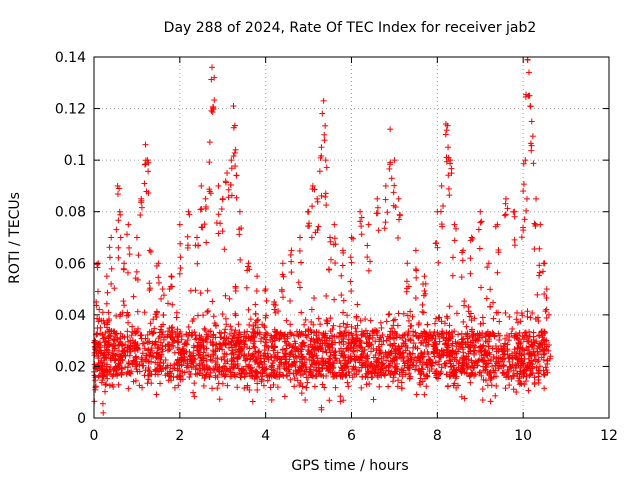 The width and height of the screenshot is (640, 480). What do you see at coordinates (609, 436) in the screenshot?
I see `x-tick-label: 12` at bounding box center [609, 436].